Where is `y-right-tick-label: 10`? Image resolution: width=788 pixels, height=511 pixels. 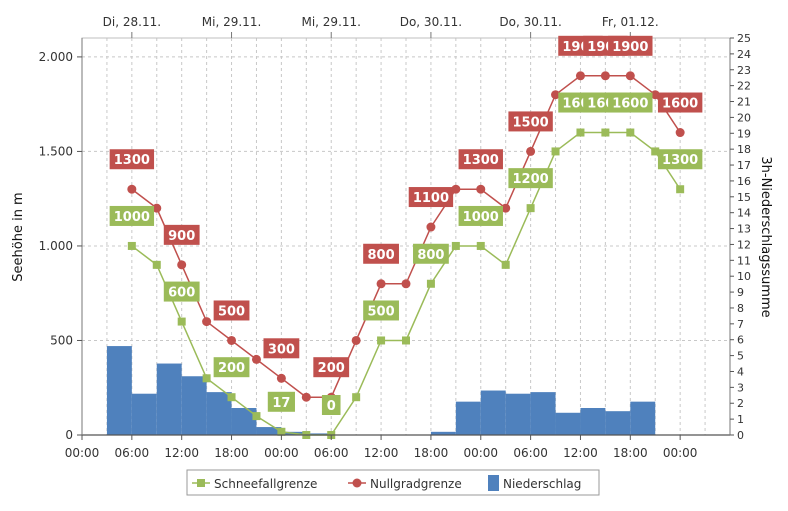
y-right-tick-label: 10 is located at coordinates (744, 276).